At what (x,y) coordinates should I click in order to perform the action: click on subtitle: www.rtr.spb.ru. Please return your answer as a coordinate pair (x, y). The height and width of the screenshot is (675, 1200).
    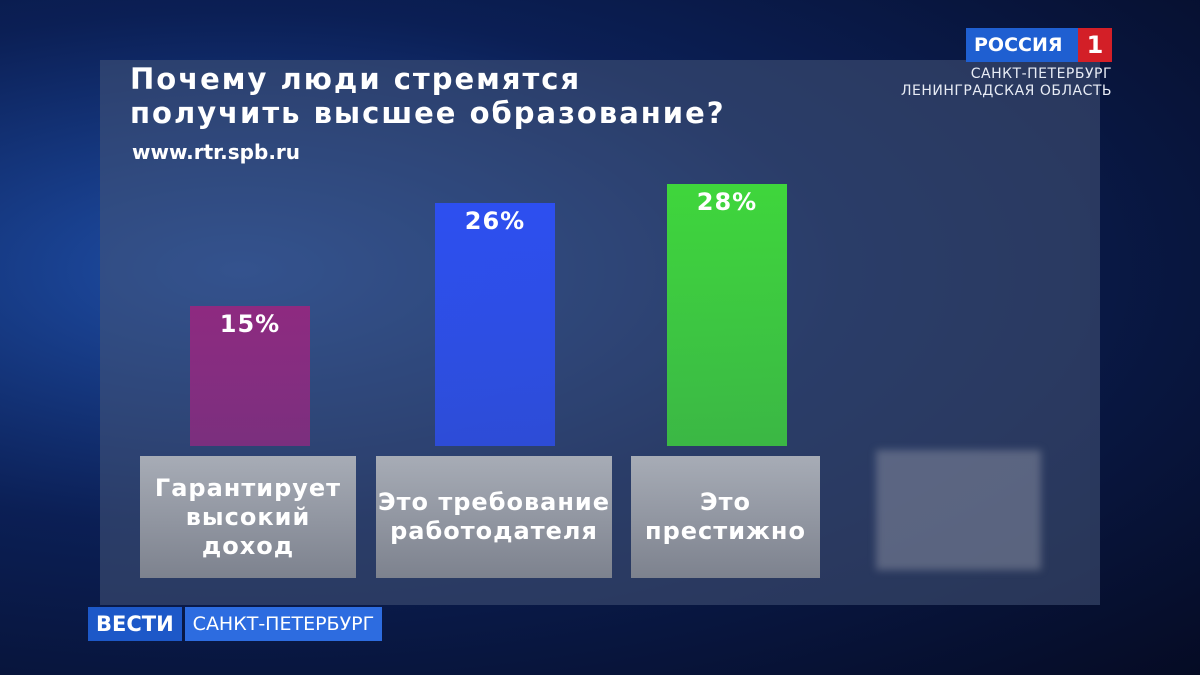
    Looking at the image, I should click on (216, 152).